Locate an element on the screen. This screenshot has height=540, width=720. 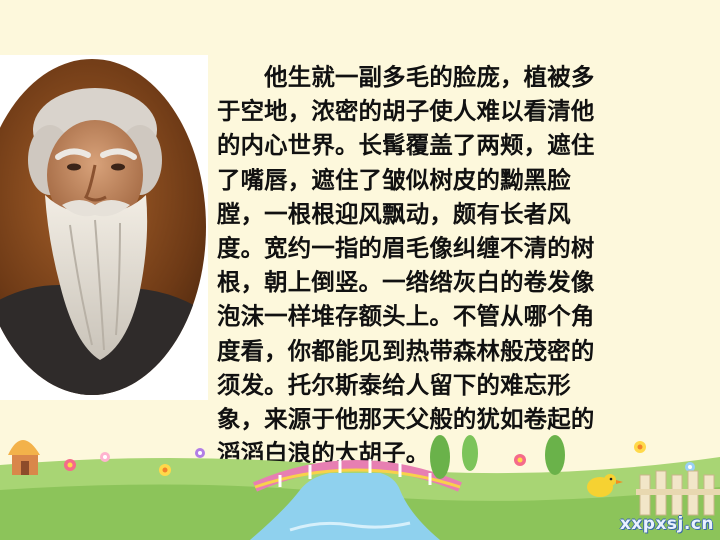
passage-line: 了嘴唇，遮住了皱似树皮的黝黑脸 is located at coordinates (394, 179).